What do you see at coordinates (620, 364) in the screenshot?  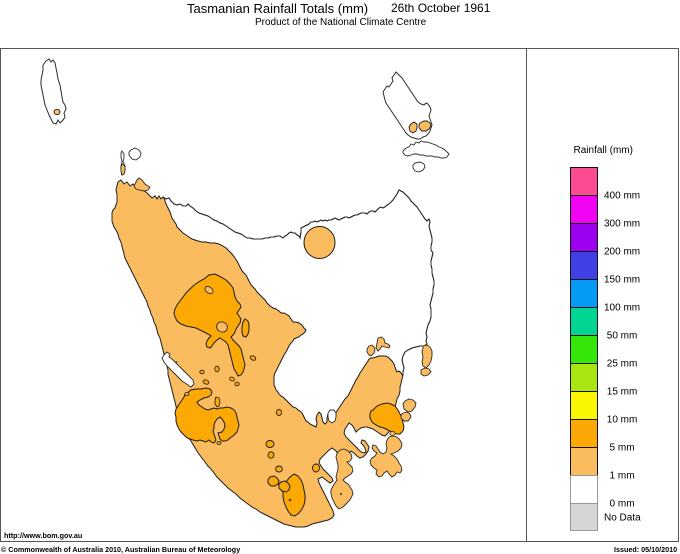 I see `svg-text: 25 mm` at bounding box center [620, 364].